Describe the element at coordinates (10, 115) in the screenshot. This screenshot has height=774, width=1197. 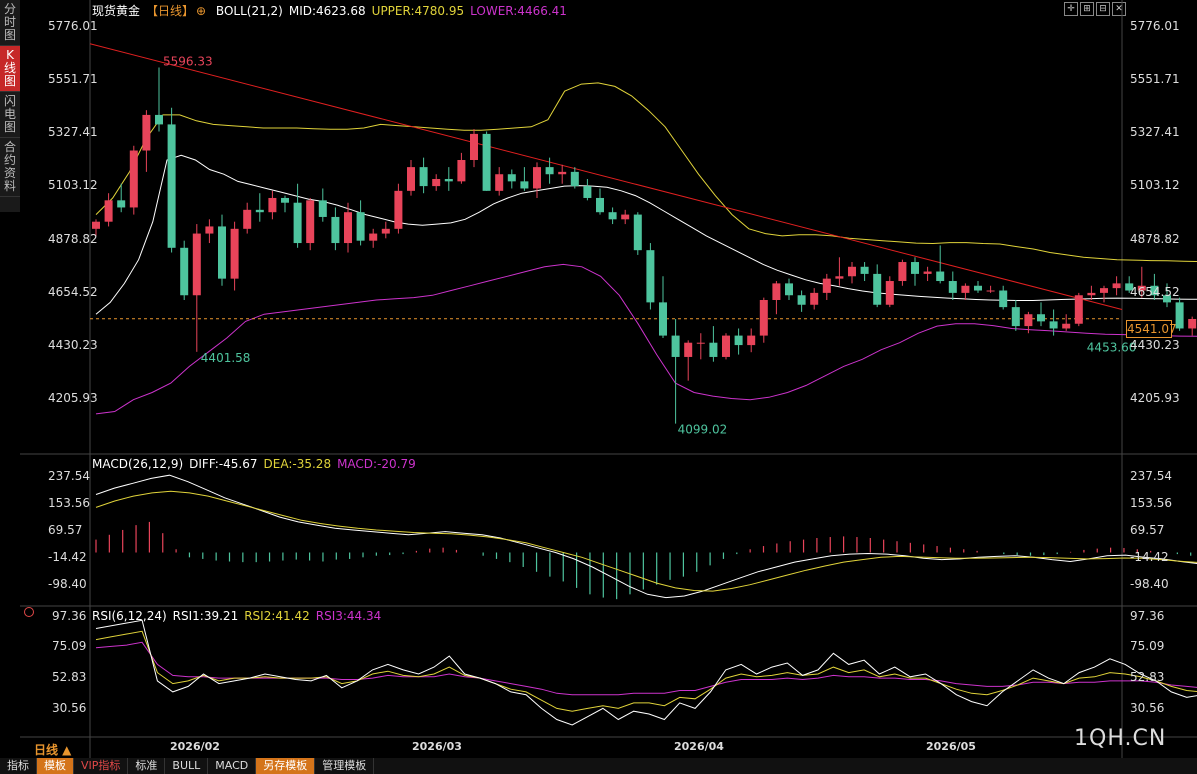
I see `side-tab-2: 闪电图` at that location.